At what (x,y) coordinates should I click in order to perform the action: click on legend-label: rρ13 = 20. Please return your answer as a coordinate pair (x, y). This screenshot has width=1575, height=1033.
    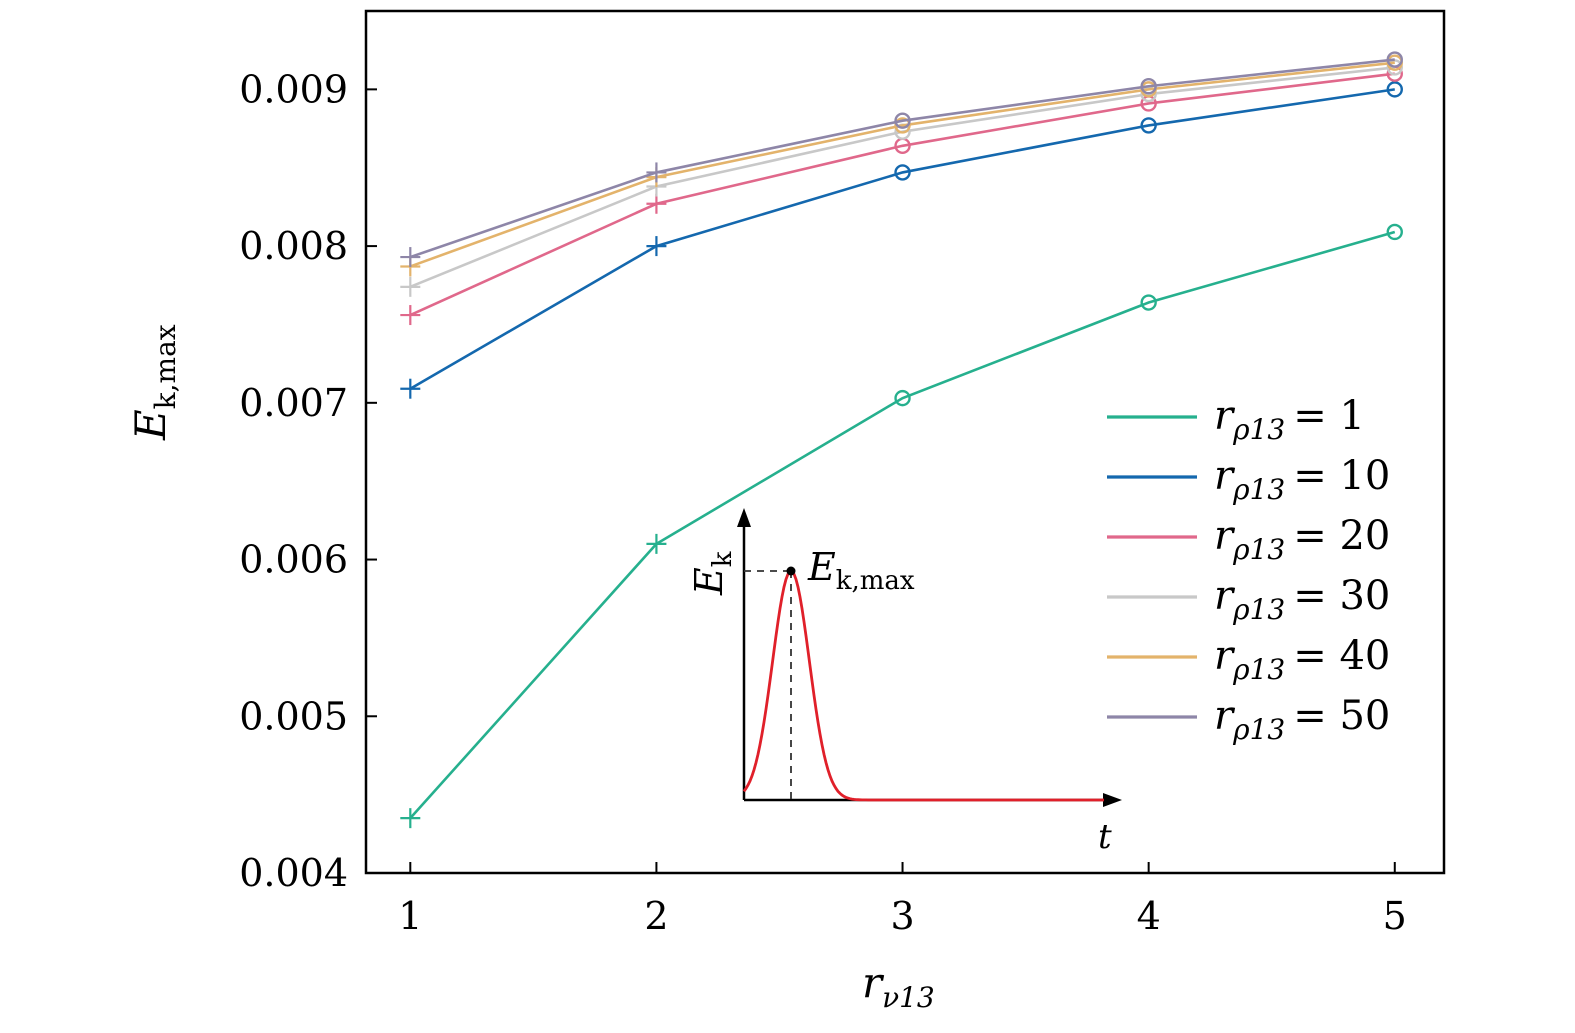
    Looking at the image, I should click on (1302, 539).